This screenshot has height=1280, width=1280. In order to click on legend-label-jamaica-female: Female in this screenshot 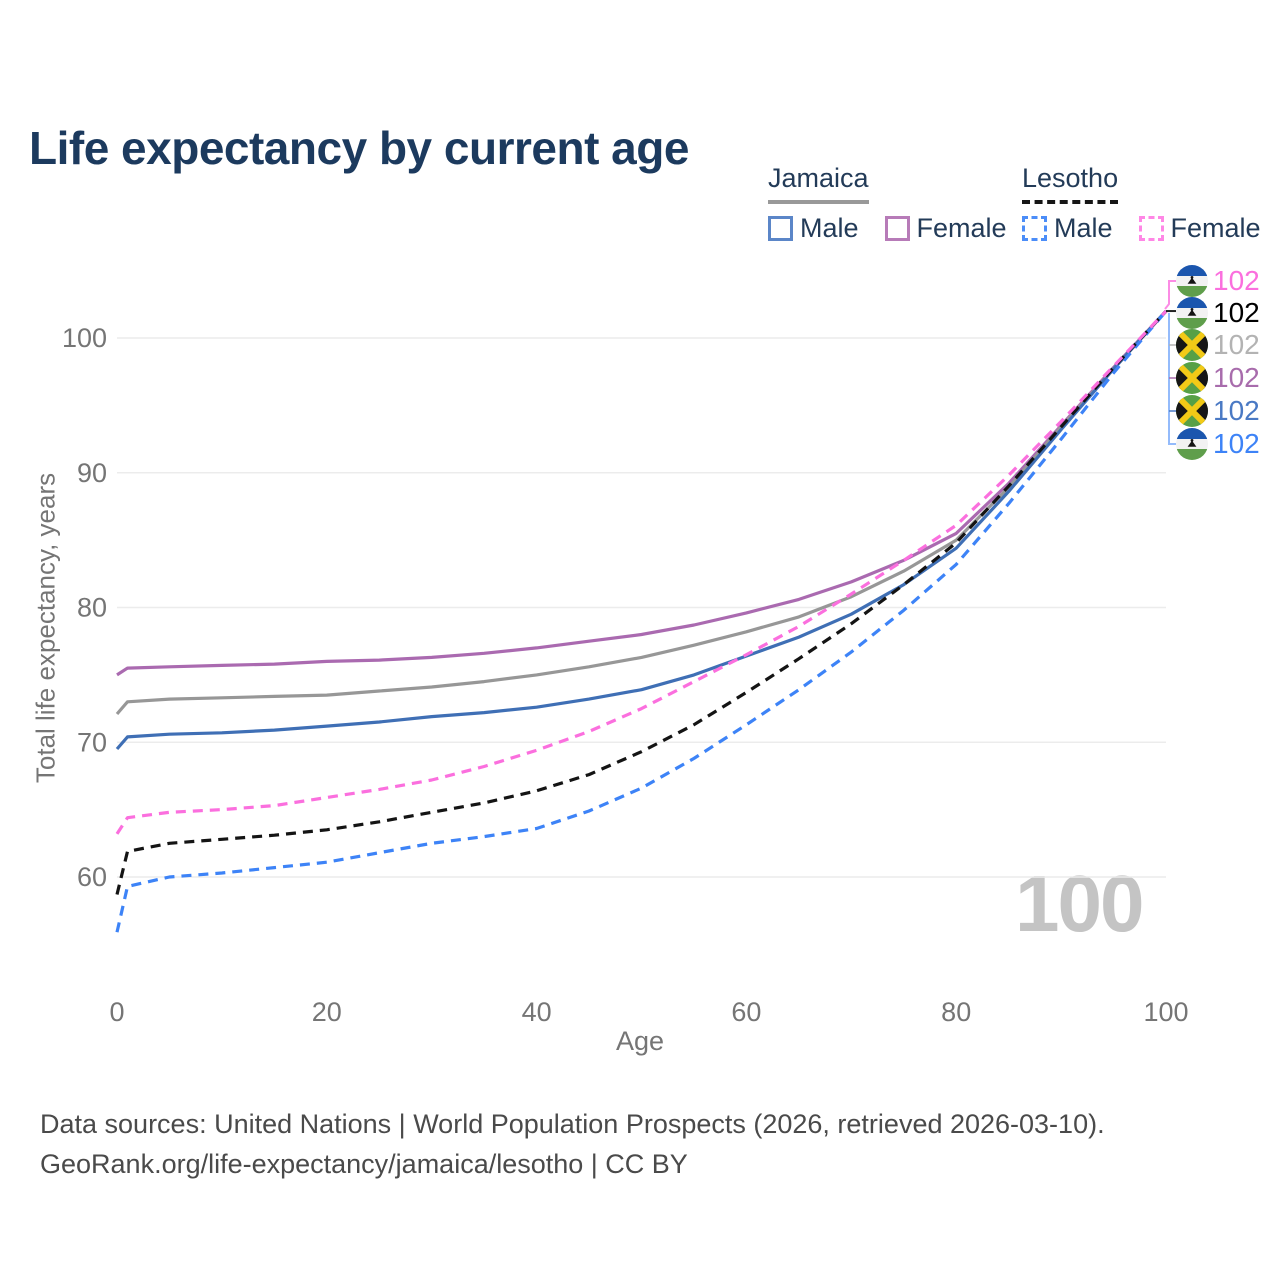, I will do `click(961, 228)`.